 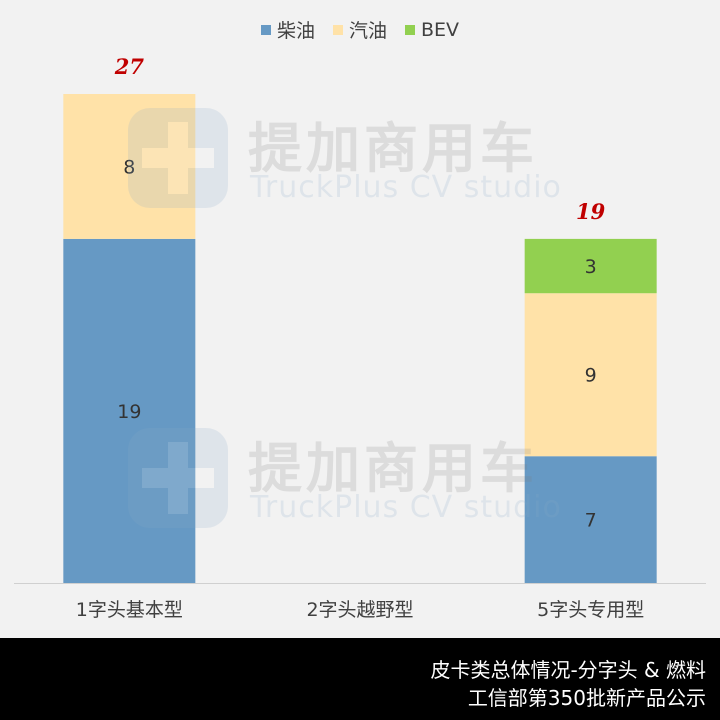 What do you see at coordinates (360, 679) in the screenshot?
I see `footer-banner: 皮卡类总体情况-分字头 & 燃料 工信部第350批新产品公示` at bounding box center [360, 679].